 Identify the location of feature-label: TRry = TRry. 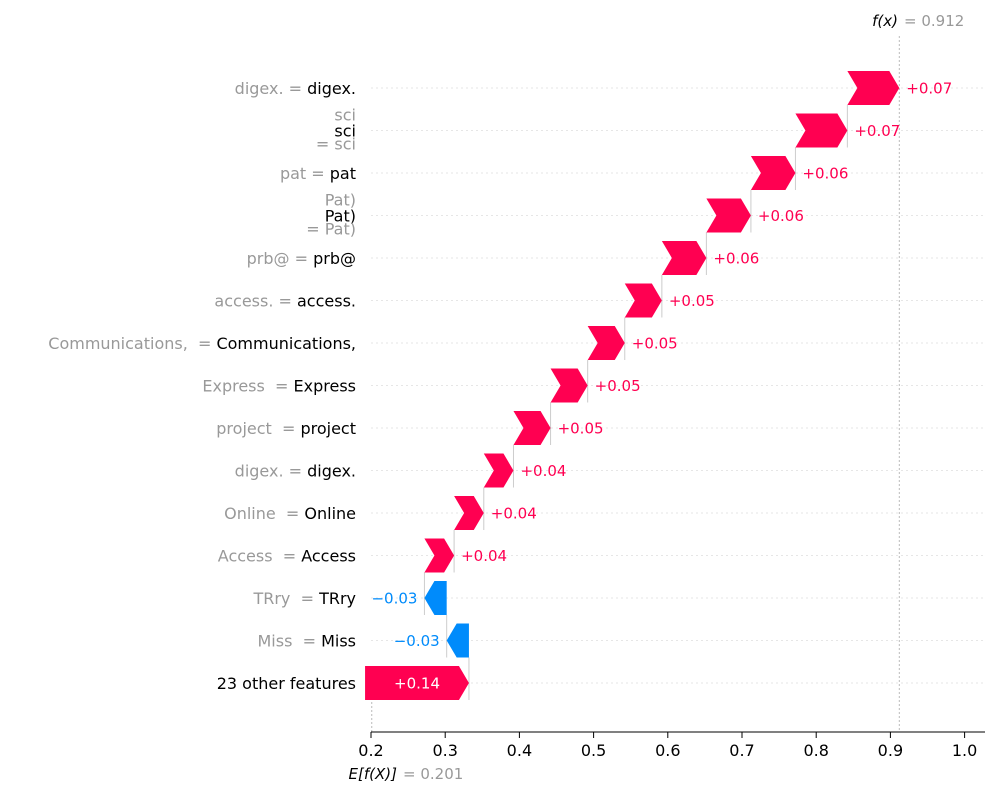
(304, 598).